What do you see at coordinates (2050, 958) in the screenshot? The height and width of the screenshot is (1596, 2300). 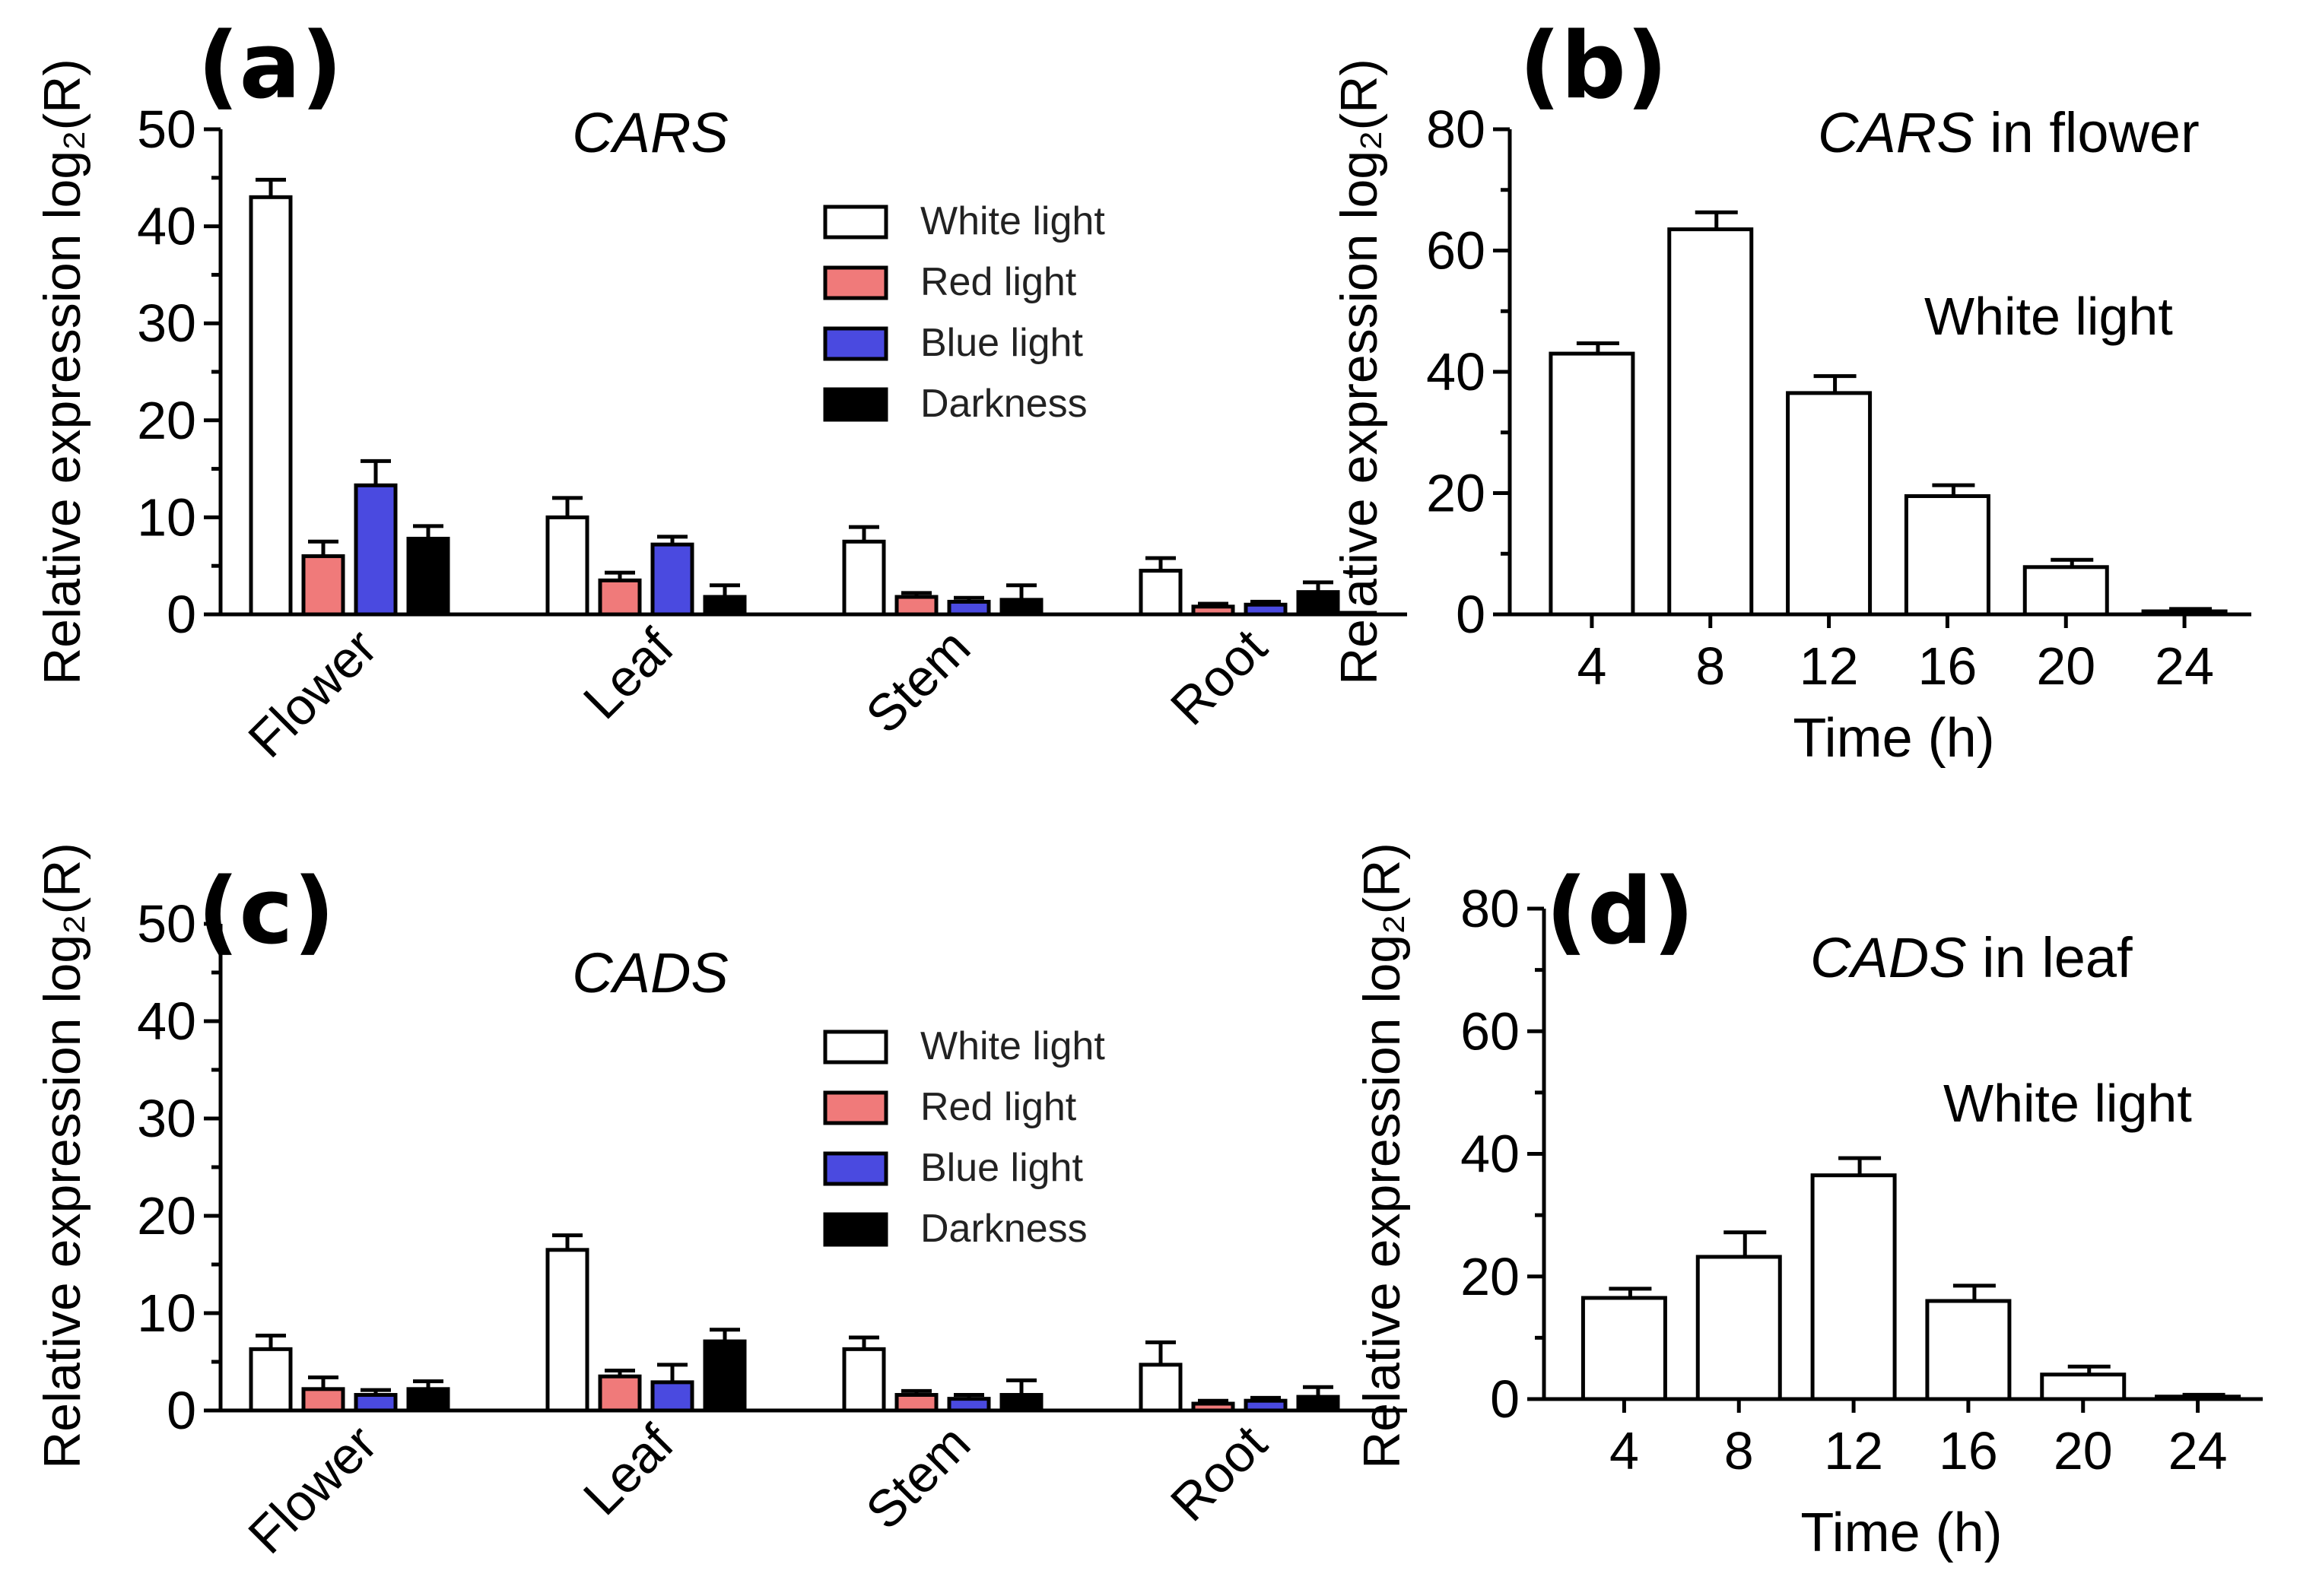 I see `chart-title-rest: in leaf` at bounding box center [2050, 958].